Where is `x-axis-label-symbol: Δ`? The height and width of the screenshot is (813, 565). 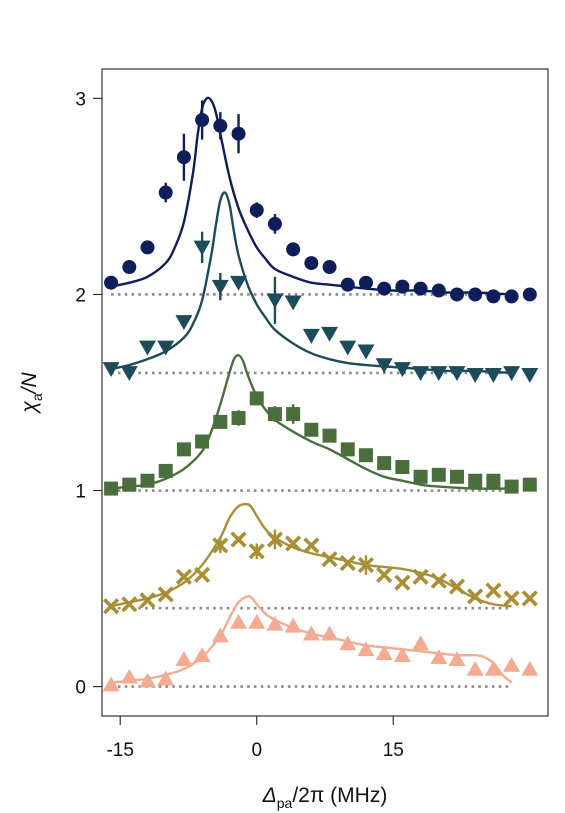 x-axis-label-symbol: Δ is located at coordinates (269, 795).